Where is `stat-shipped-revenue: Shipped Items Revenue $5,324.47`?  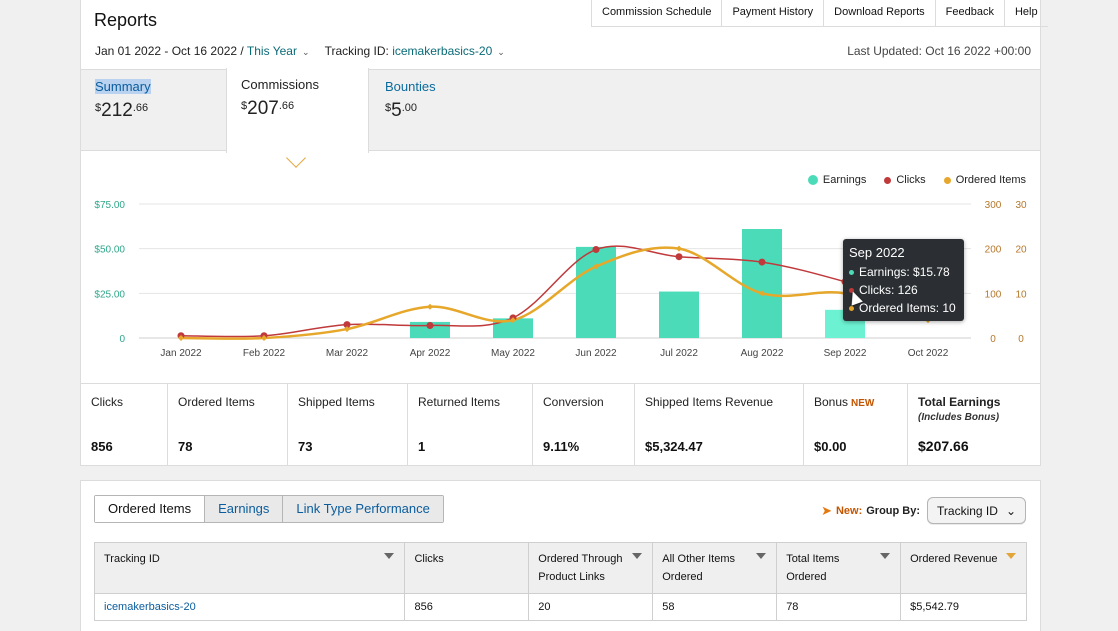 stat-shipped-revenue: Shipped Items Revenue $5,324.47 is located at coordinates (719, 424).